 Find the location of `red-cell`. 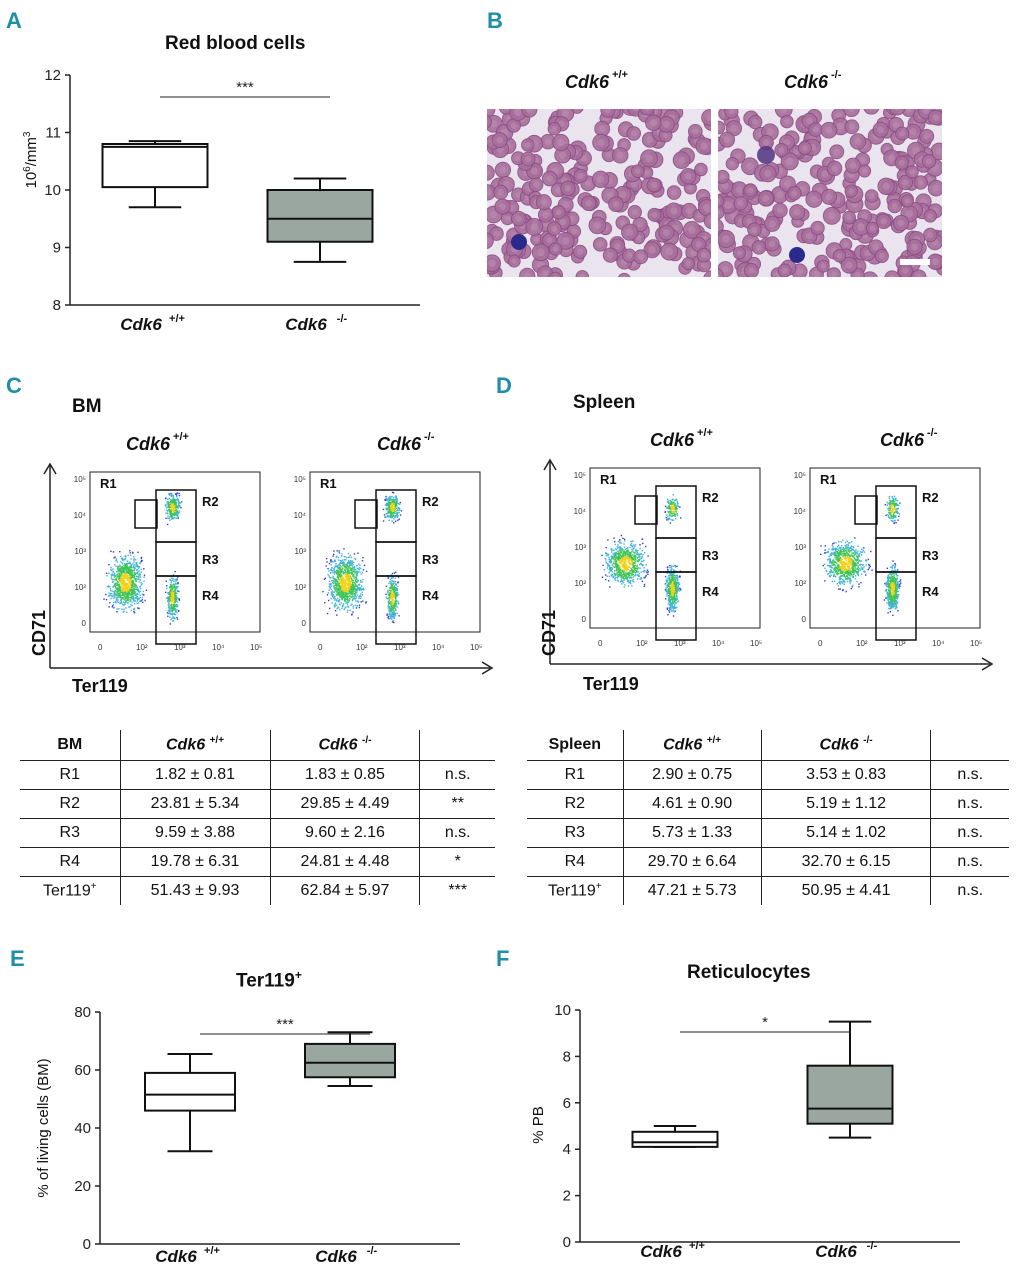

red-cell is located at coordinates (624, 274).